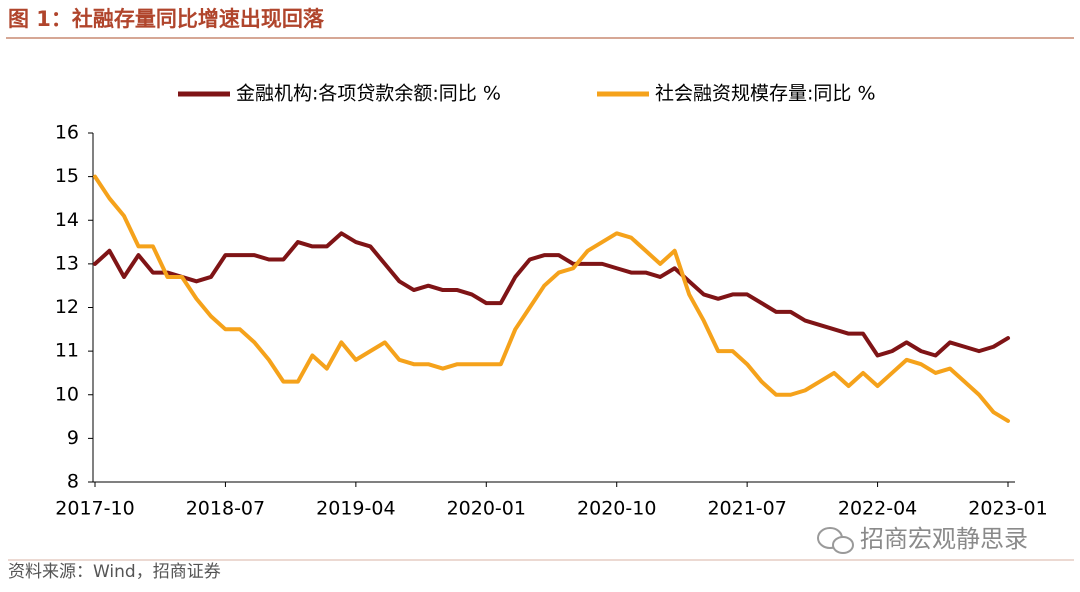  I want to click on y-tick-label: 13, so click(67, 263).